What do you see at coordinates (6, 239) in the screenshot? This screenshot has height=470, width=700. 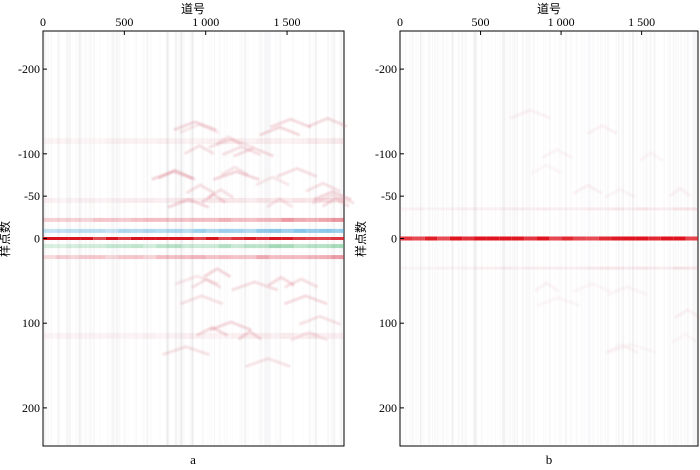 I see `y-axis-title-a: 样点数` at bounding box center [6, 239].